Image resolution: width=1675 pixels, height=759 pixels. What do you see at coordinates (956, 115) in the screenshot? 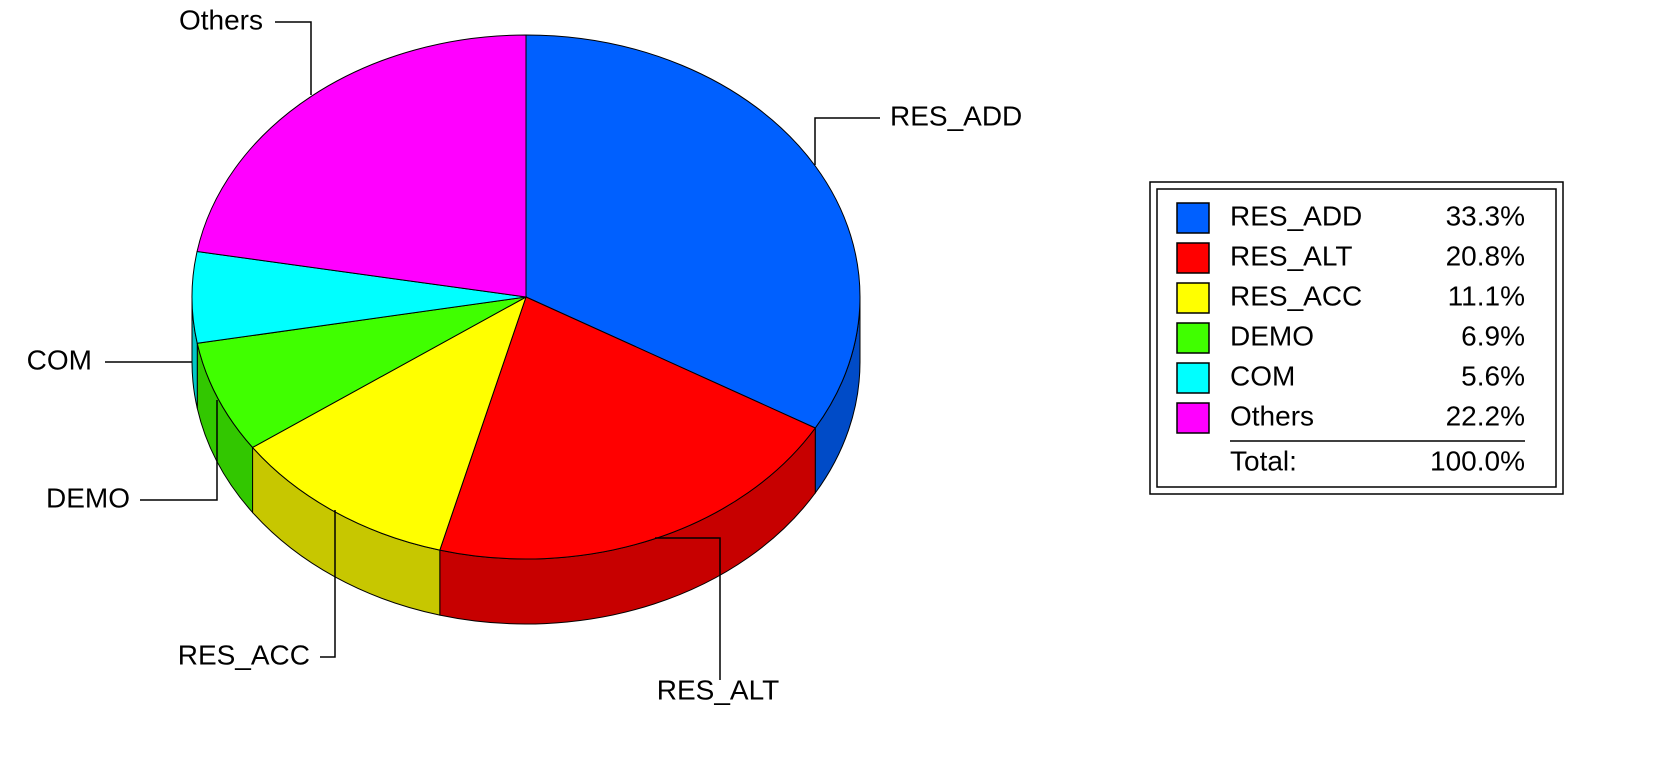
I see `slice-label: RES_ADD` at bounding box center [956, 115].